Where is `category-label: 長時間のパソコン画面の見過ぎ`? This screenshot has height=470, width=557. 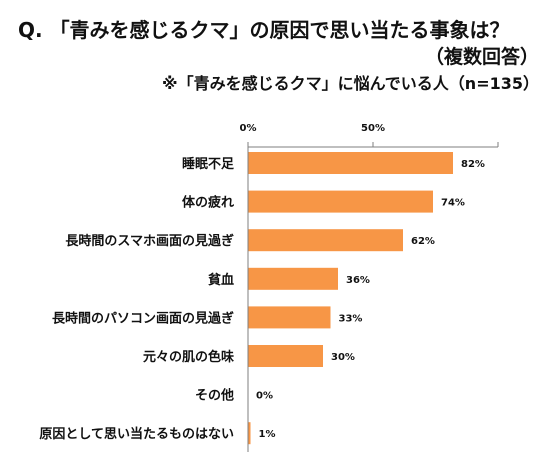 category-label: 長時間のパソコン画面の見過ぎ is located at coordinates (143, 318).